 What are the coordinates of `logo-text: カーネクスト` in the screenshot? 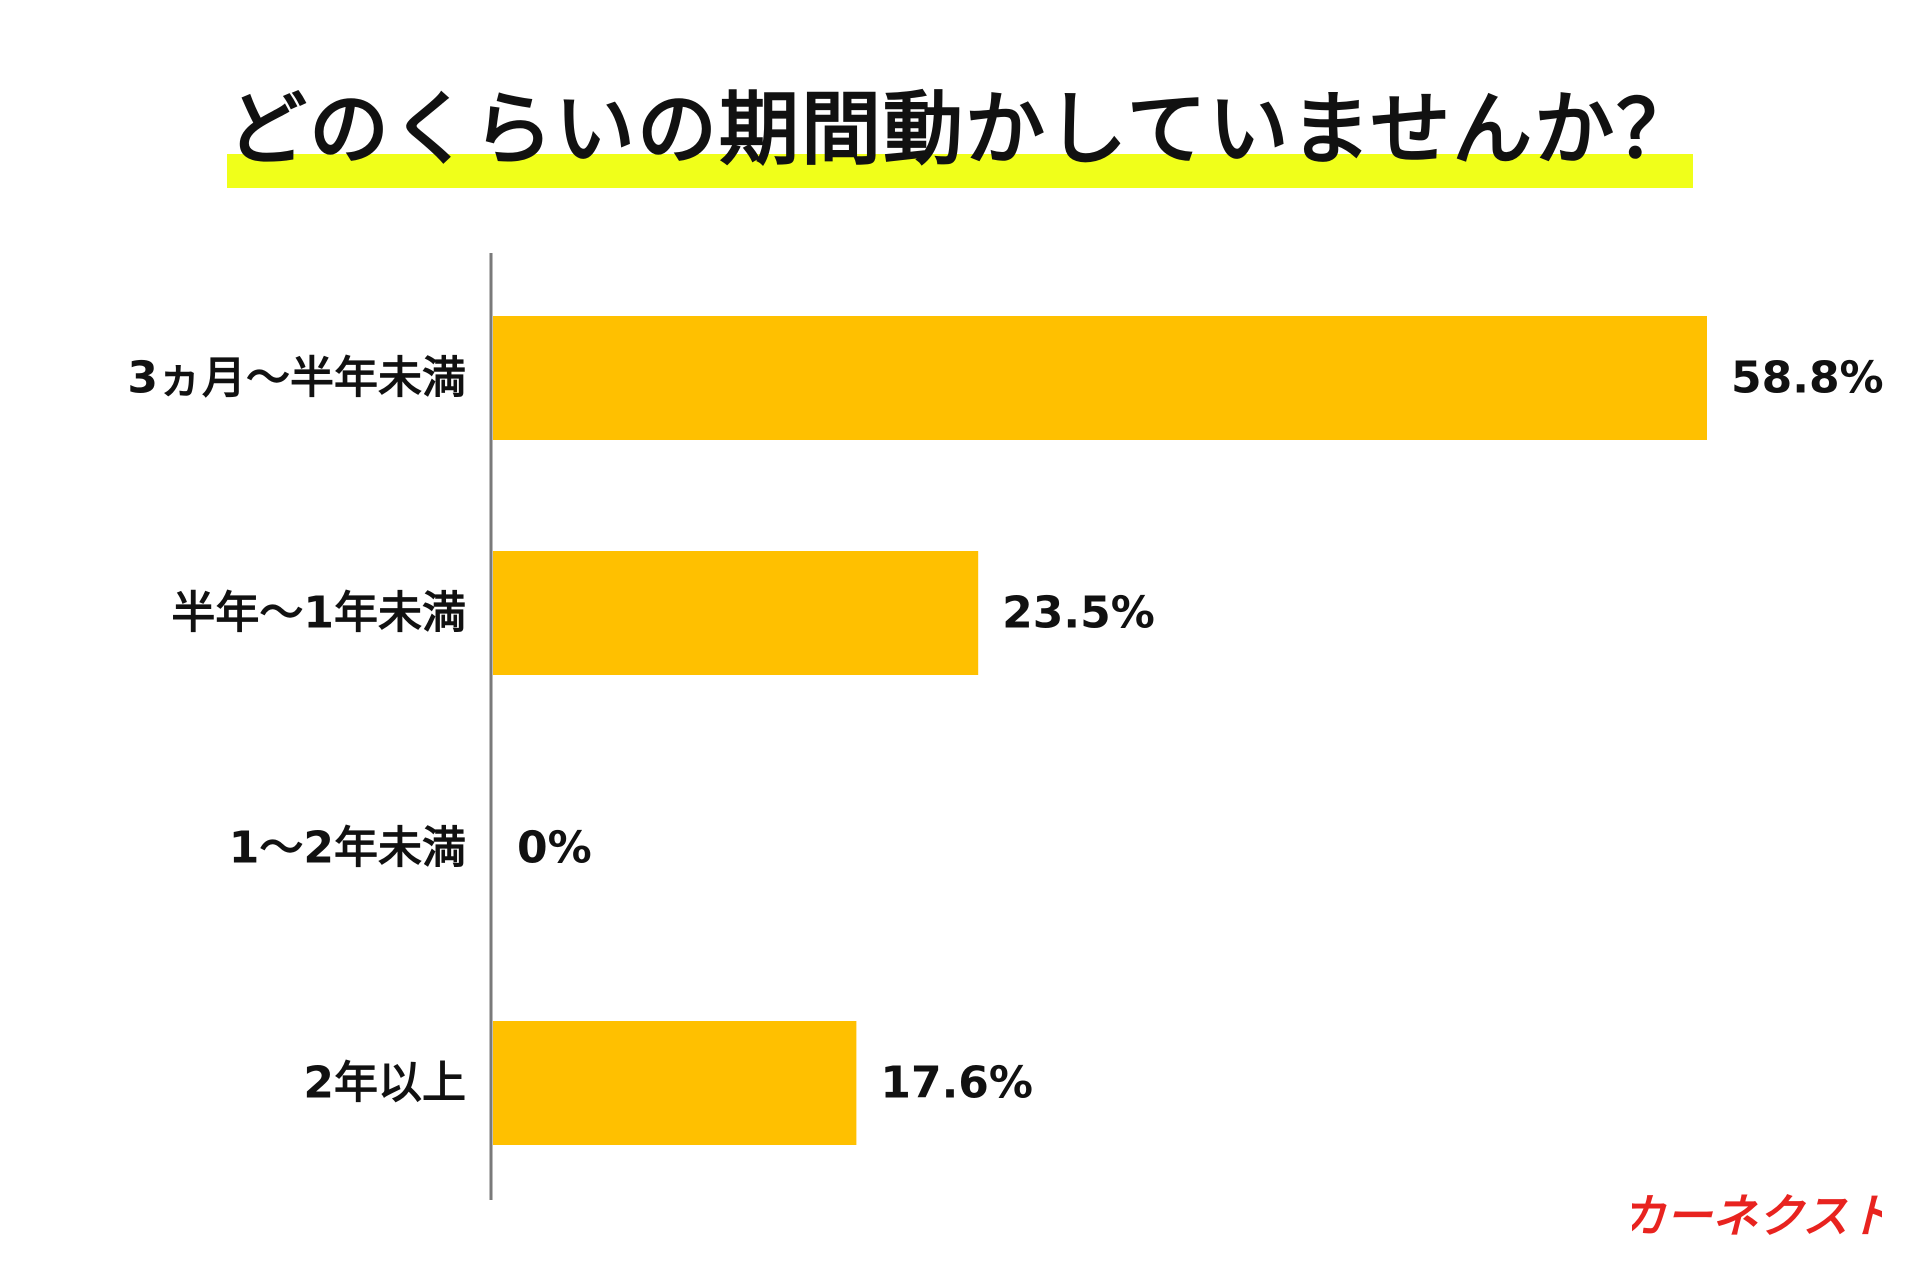 It's located at (1757, 1216).